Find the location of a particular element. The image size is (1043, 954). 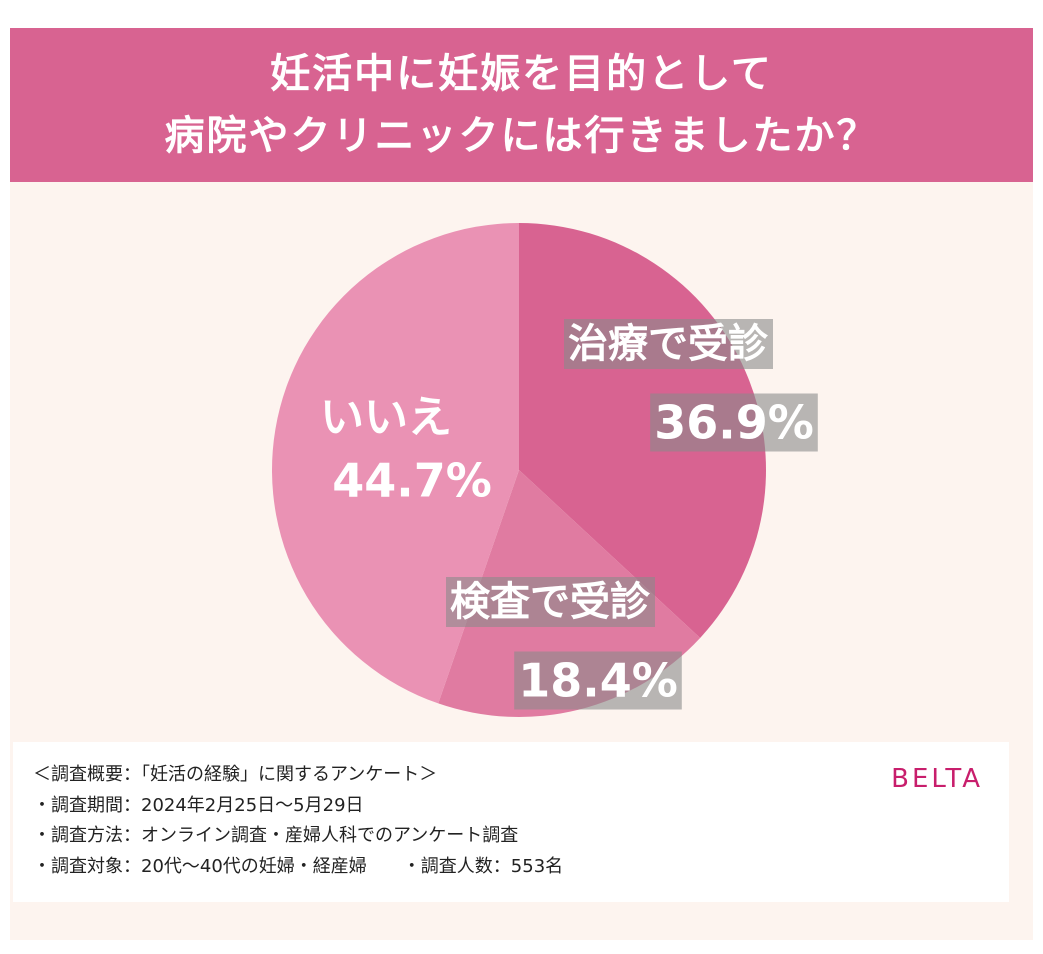

brand-logo: BELTA is located at coordinates (937, 779).